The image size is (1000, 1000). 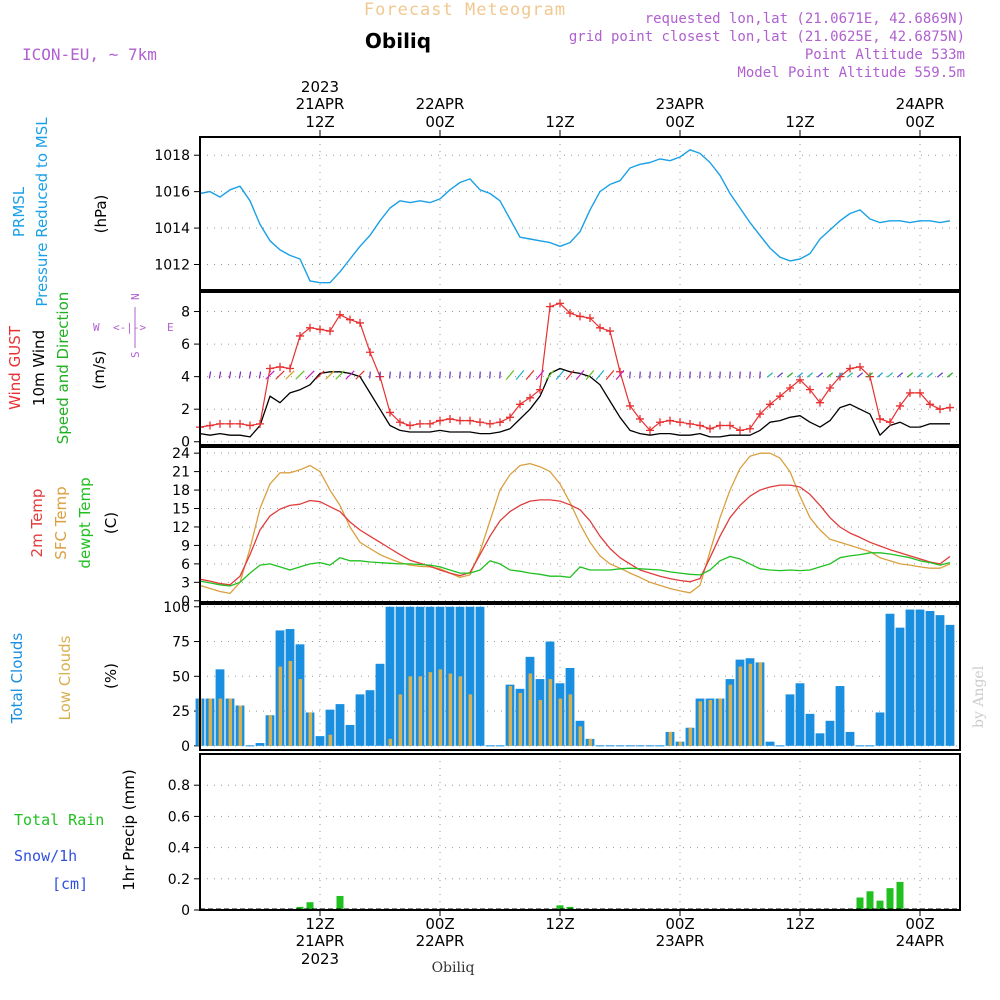 What do you see at coordinates (799, 924) in the screenshot?
I see `bottom-time-label: 12Z` at bounding box center [799, 924].